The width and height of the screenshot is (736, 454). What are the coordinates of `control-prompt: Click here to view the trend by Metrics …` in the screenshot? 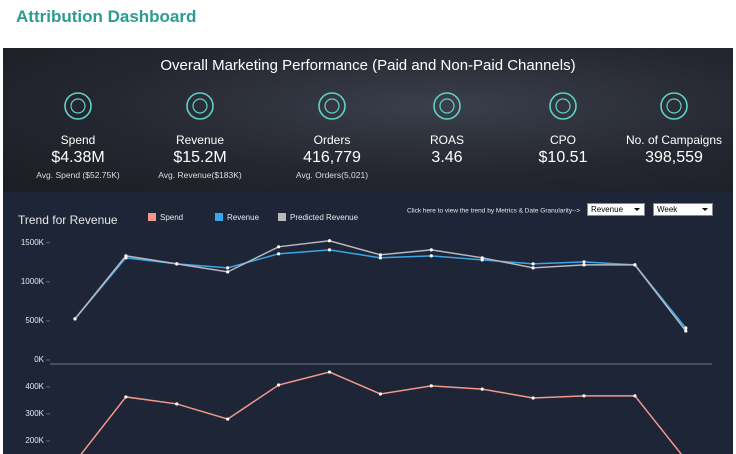 It's located at (493, 211).